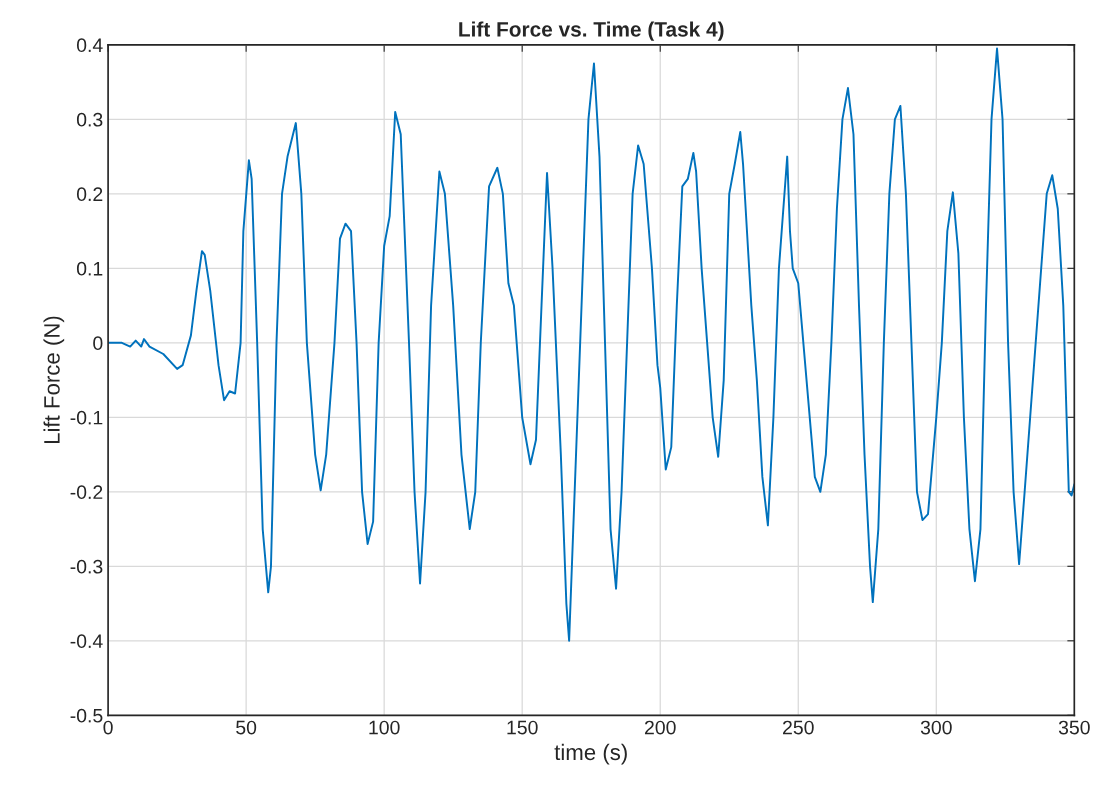 The image size is (1103, 801). What do you see at coordinates (660, 727) in the screenshot?
I see `x-tick-label: 200` at bounding box center [660, 727].